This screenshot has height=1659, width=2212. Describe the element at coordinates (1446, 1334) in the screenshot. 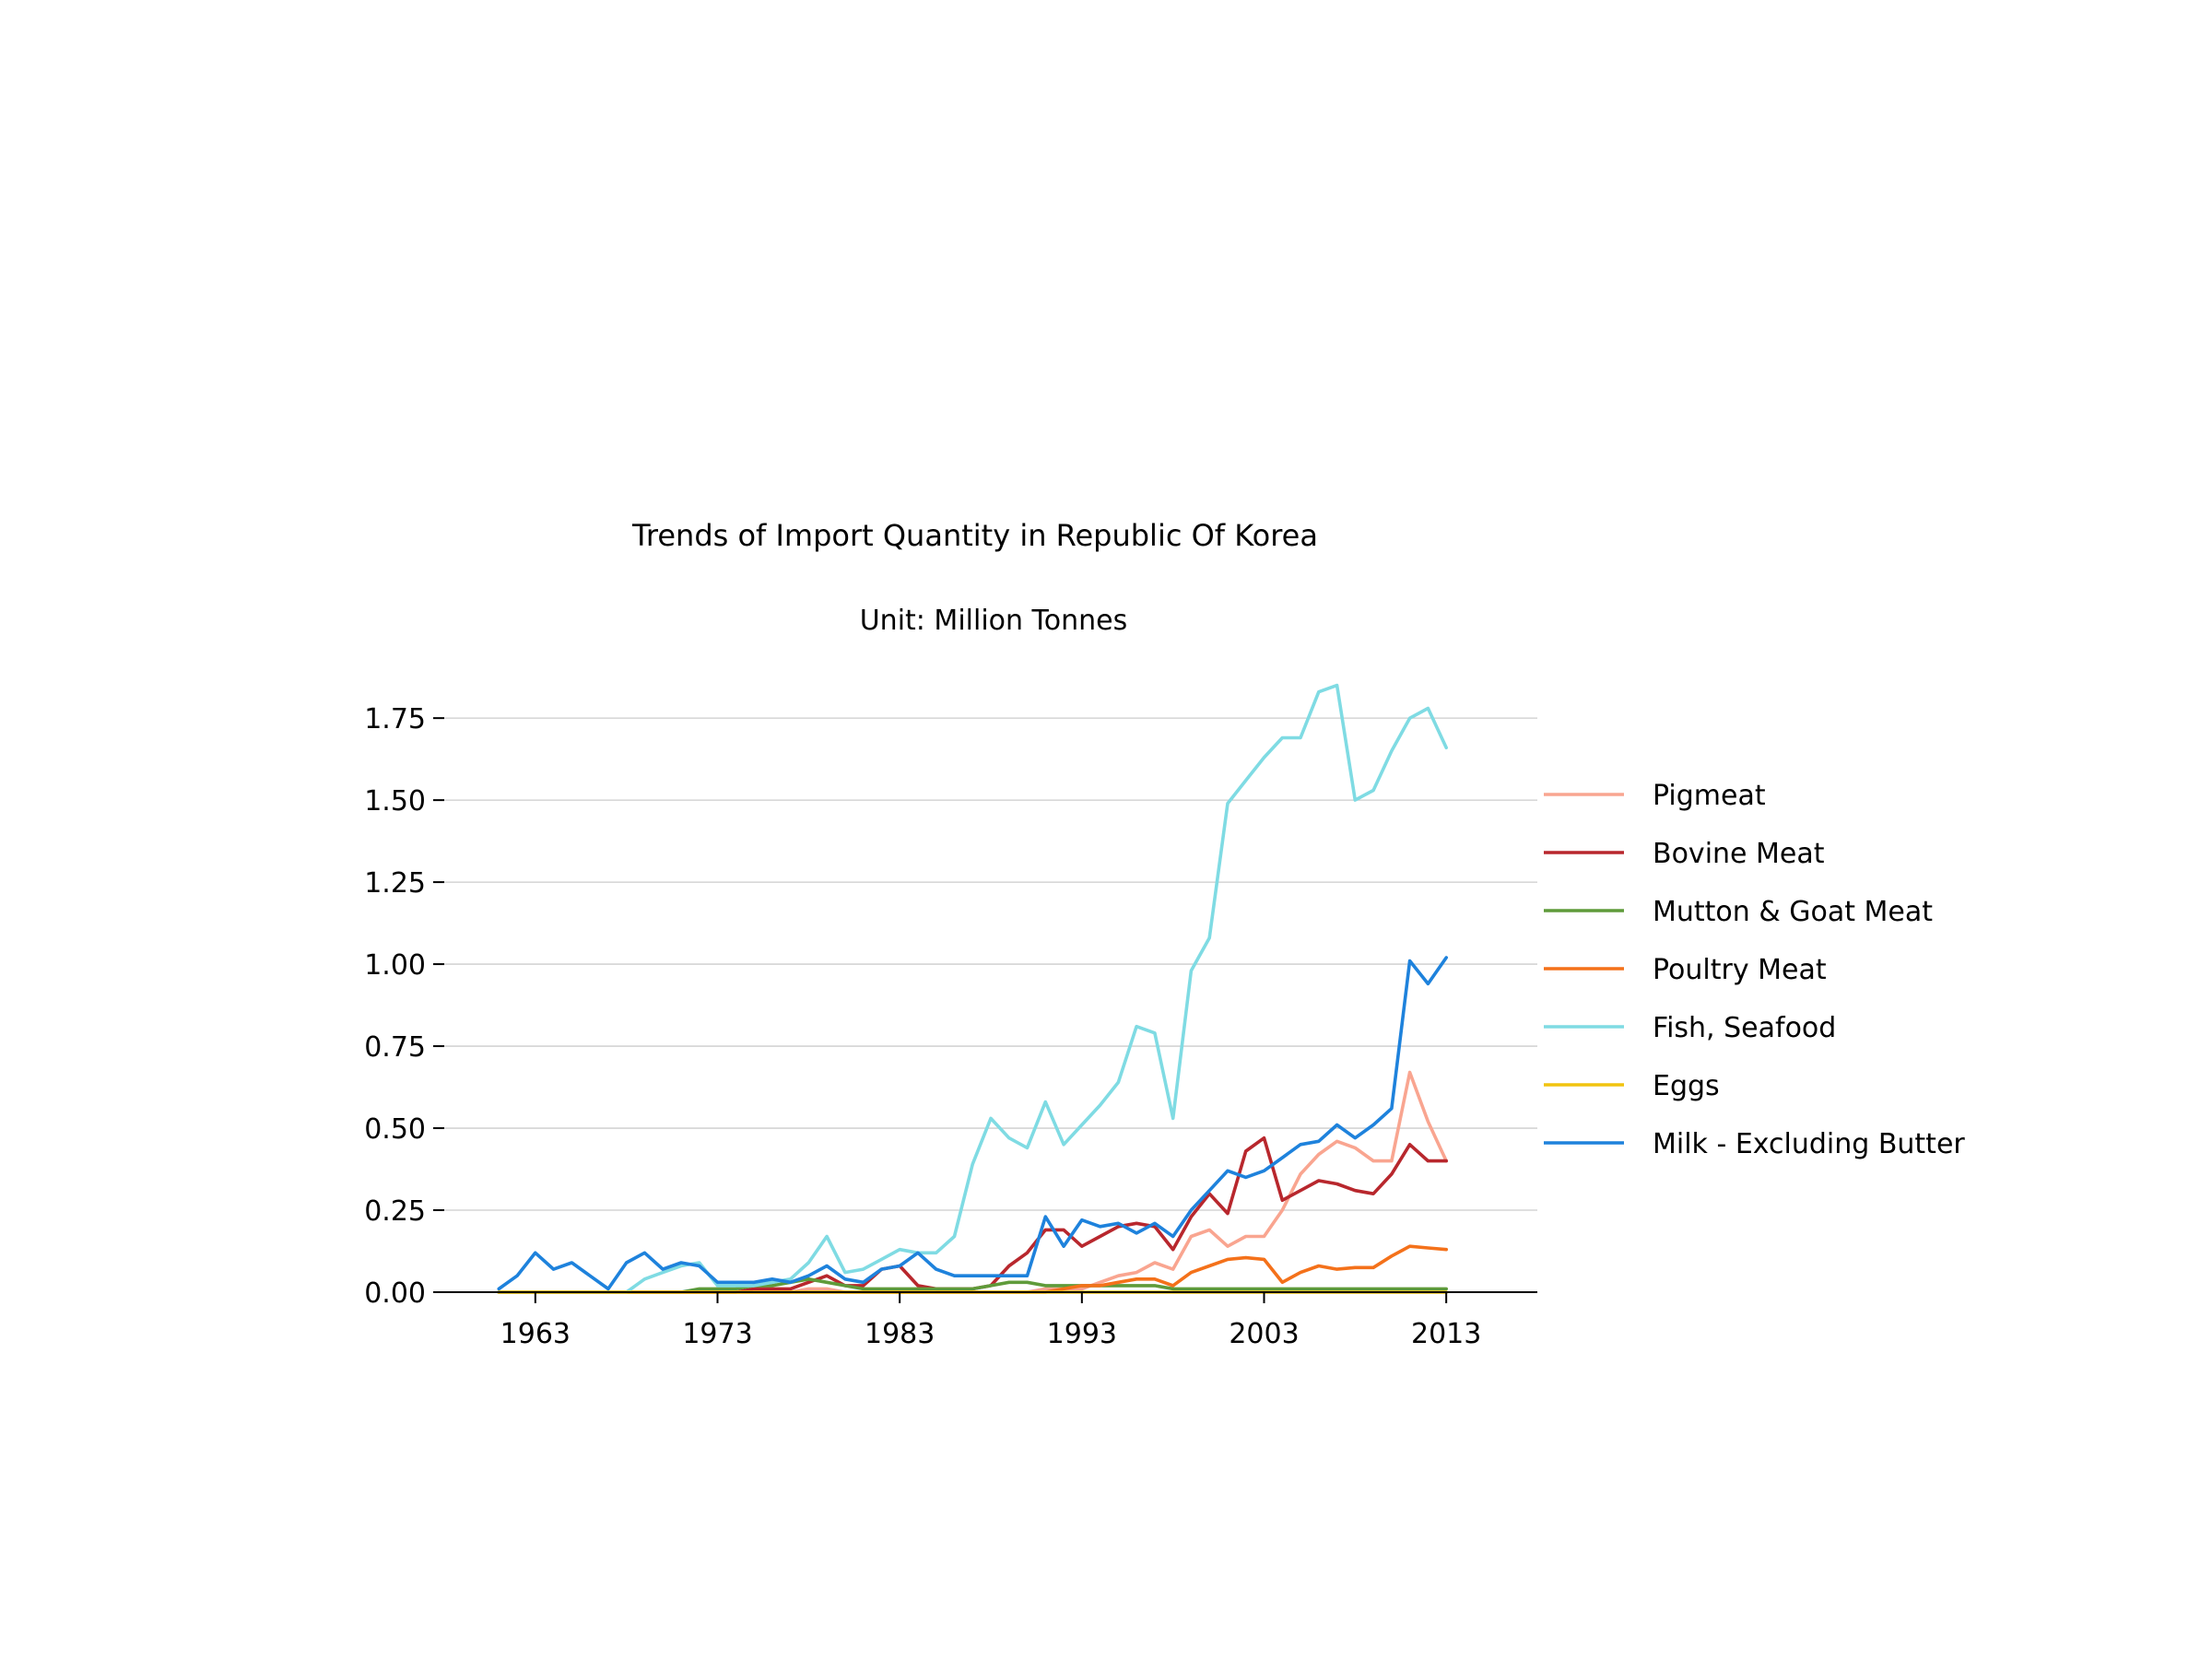

I see `x-tick-label: 2013` at that location.